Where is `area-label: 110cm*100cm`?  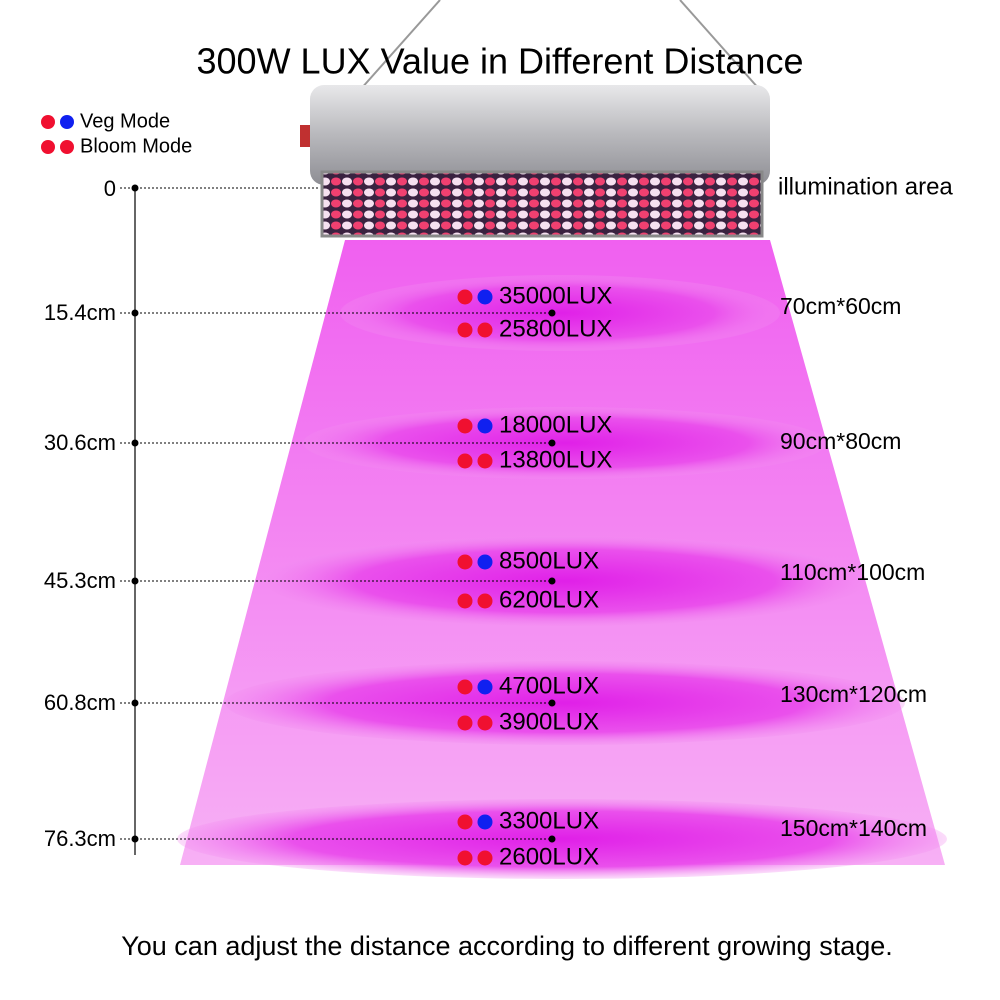 area-label: 110cm*100cm is located at coordinates (852, 572).